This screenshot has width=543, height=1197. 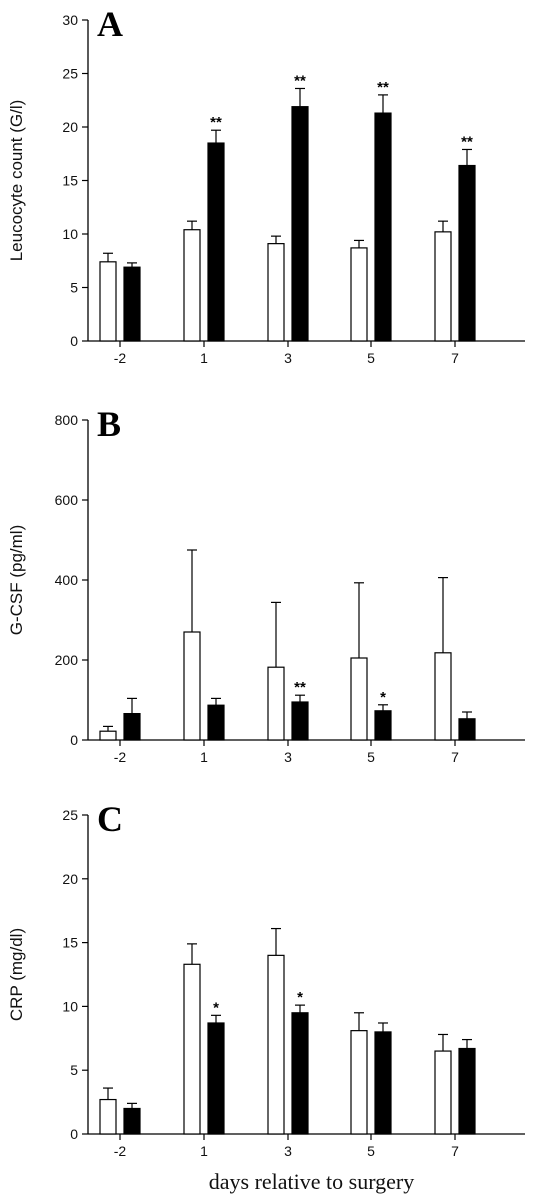 What do you see at coordinates (110, 819) in the screenshot?
I see `panel-letter: C` at bounding box center [110, 819].